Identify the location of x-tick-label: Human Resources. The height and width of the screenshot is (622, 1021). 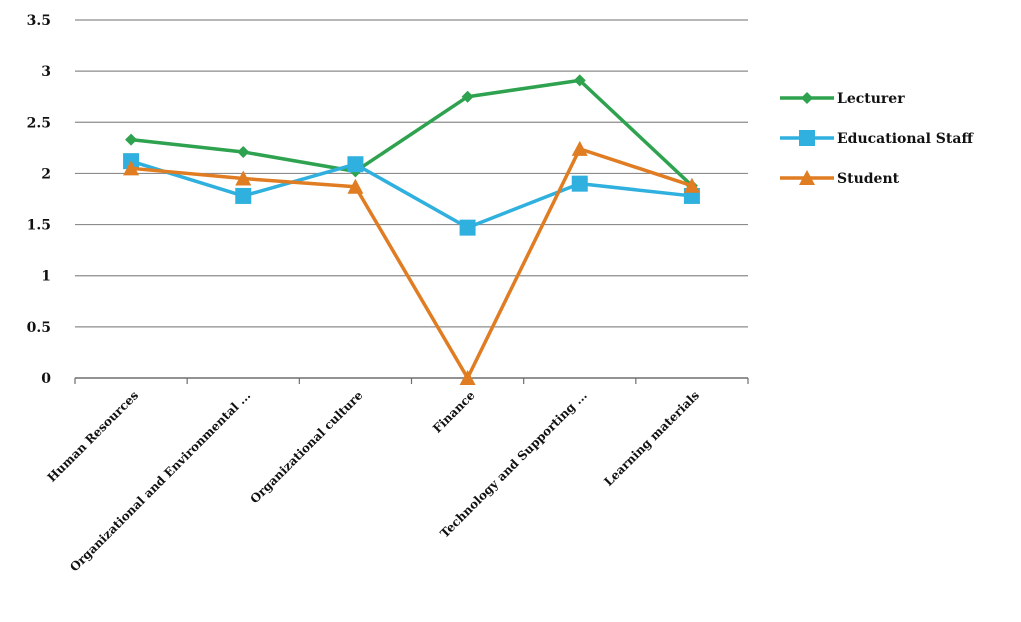
(93, 436).